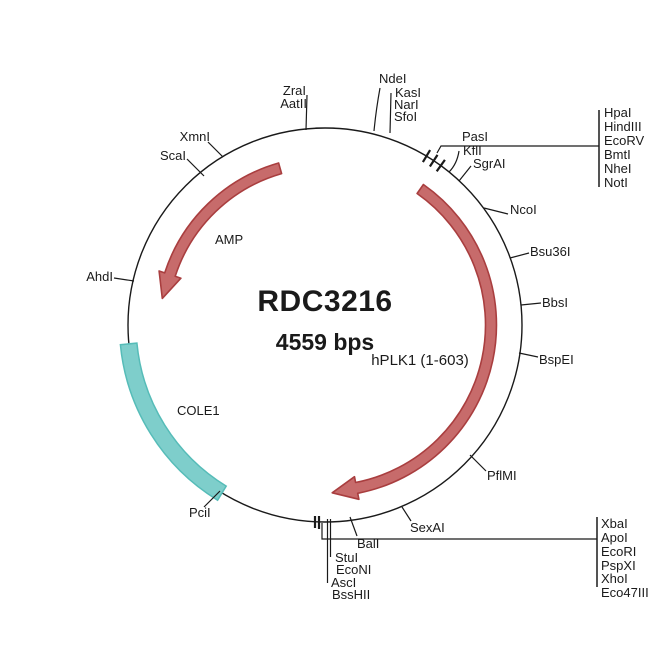  I want to click on plasmid-title: RDC3216, so click(325, 301).